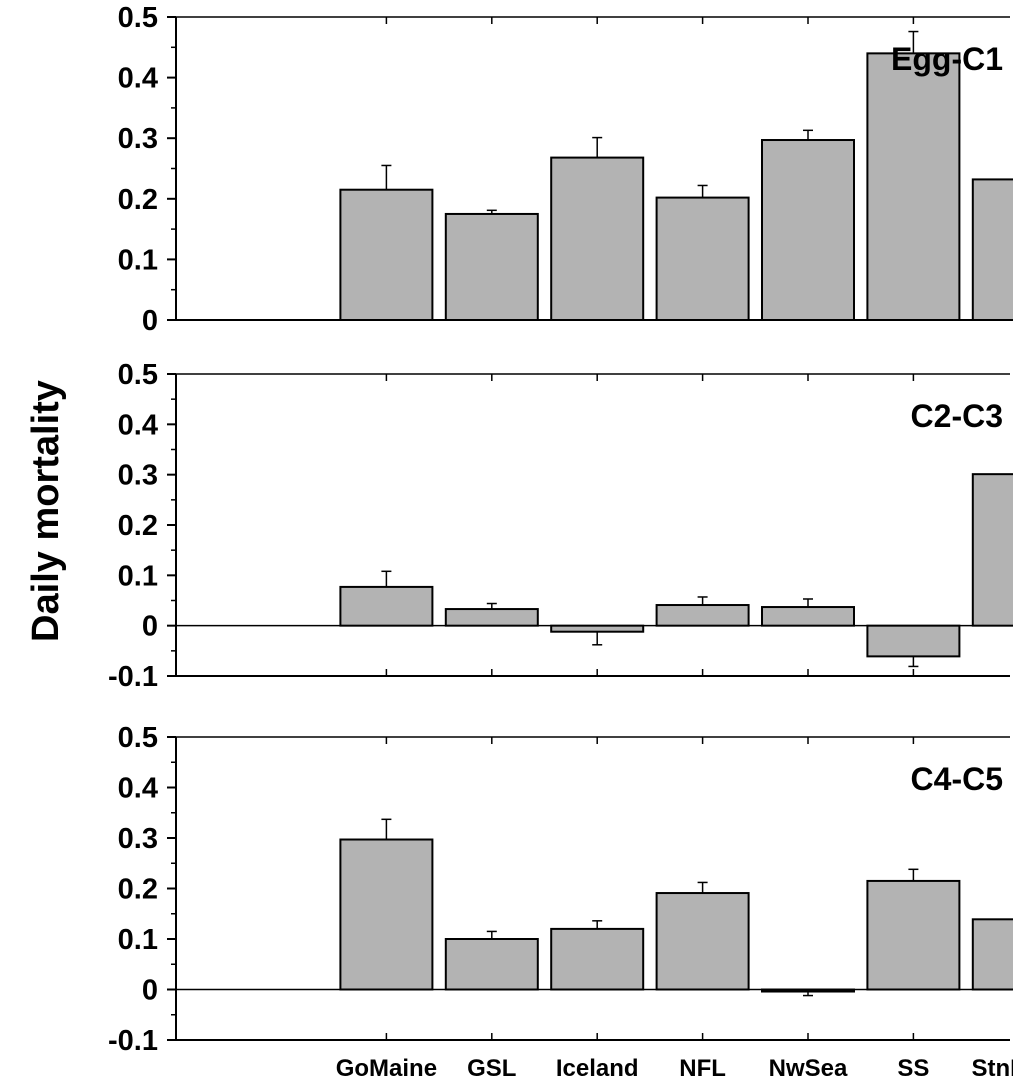  I want to click on x-category-label: Iceland, so click(597, 1068).